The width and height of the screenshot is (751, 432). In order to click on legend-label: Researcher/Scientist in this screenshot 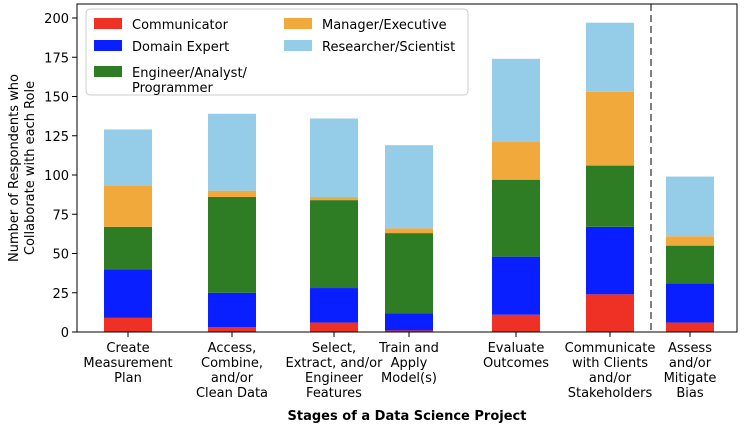, I will do `click(388, 47)`.